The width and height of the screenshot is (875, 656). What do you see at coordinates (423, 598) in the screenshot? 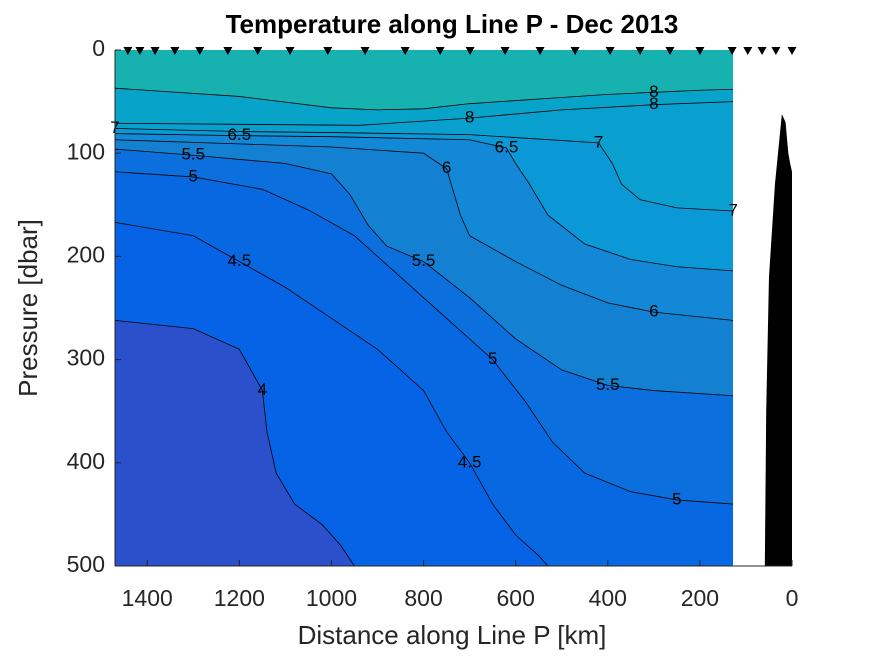
I see `x-tick-label: 800` at bounding box center [423, 598].